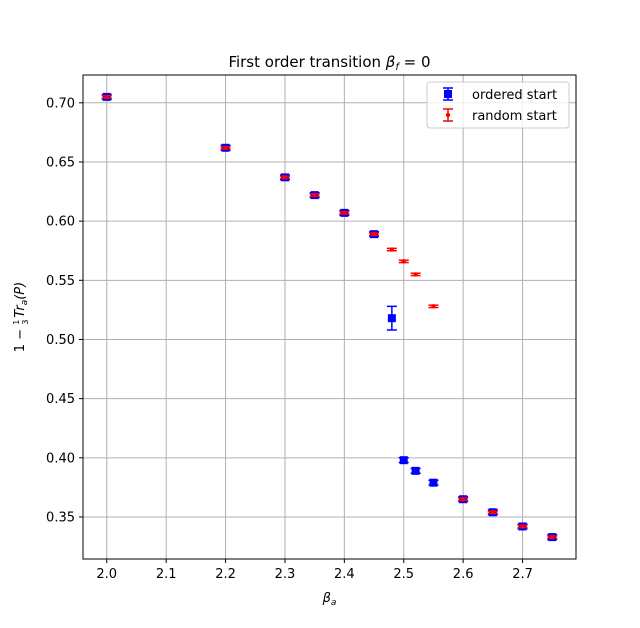  I want to click on x-tick-label: 2.7, so click(522, 574).